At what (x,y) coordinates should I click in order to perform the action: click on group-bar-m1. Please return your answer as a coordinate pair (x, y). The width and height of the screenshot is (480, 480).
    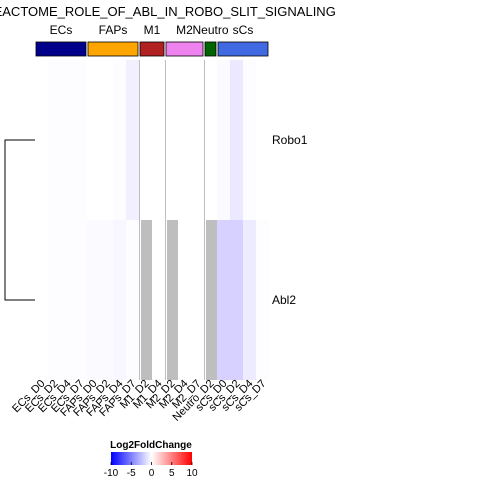
    Looking at the image, I should click on (152, 49).